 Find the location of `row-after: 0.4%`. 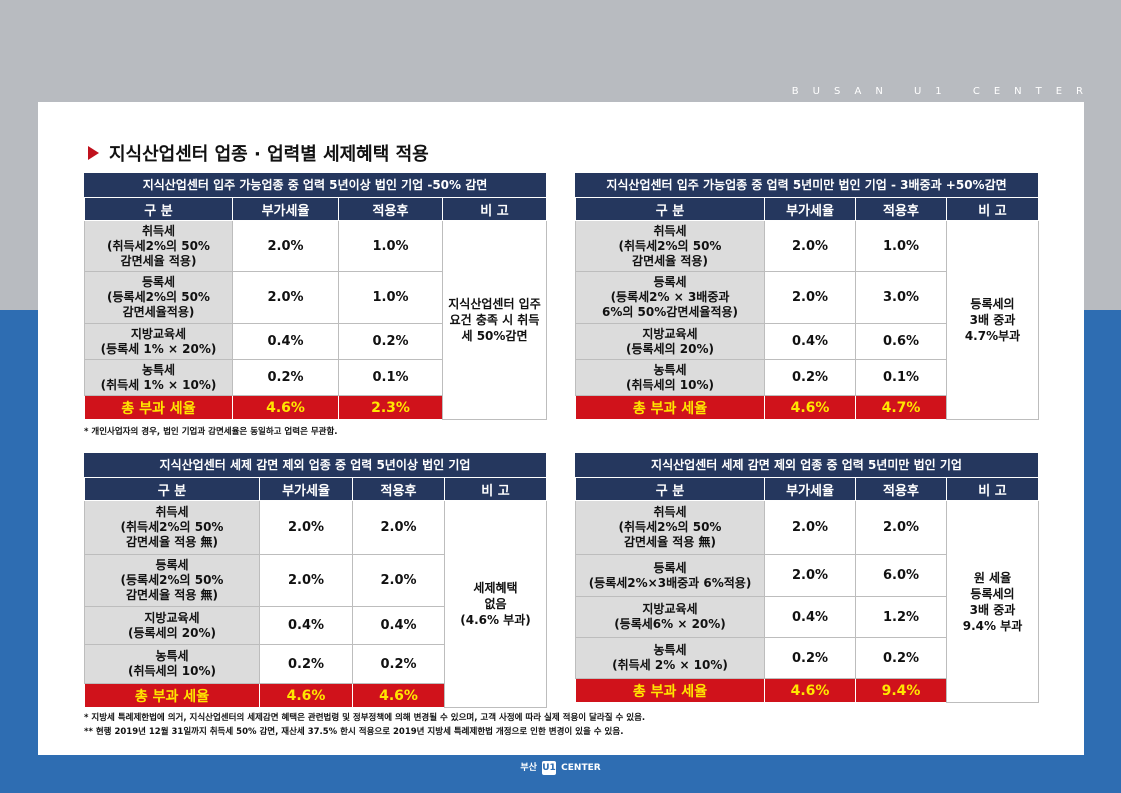

row-after: 0.4% is located at coordinates (398, 625).